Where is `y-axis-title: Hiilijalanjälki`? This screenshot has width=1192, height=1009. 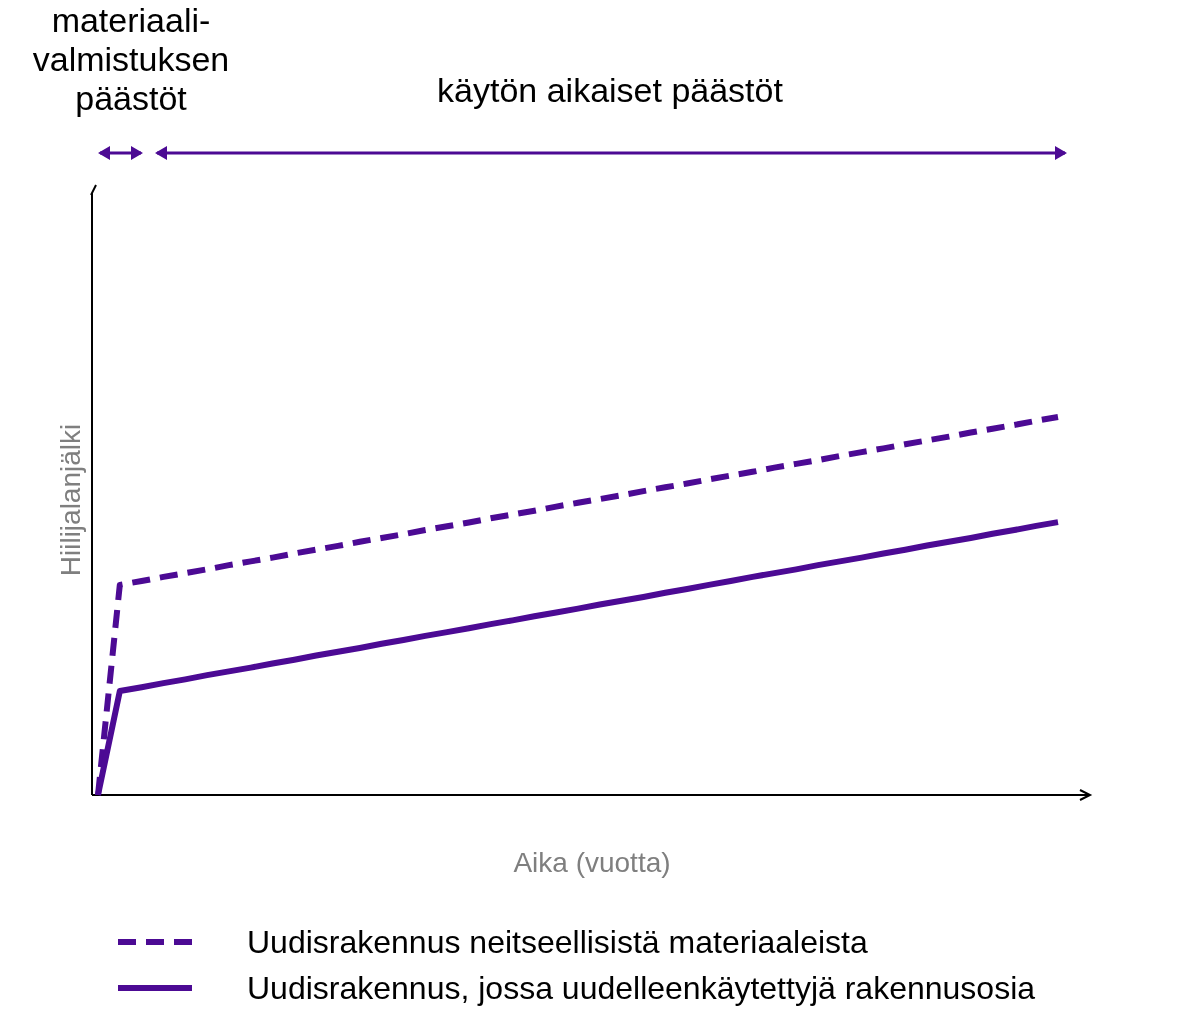
y-axis-title: Hiilijalanjälki is located at coordinates (70, 500).